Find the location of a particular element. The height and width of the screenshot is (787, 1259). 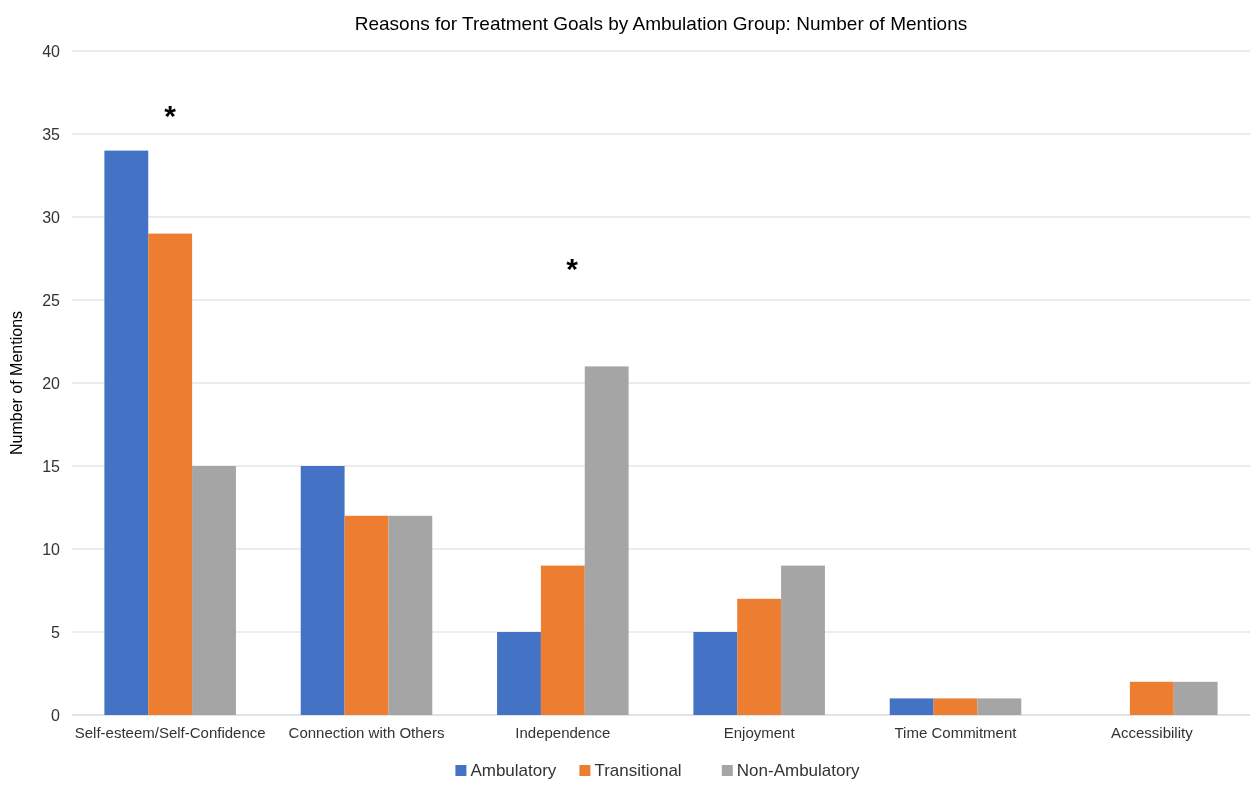

y-tick-label: 30 is located at coordinates (51, 217).